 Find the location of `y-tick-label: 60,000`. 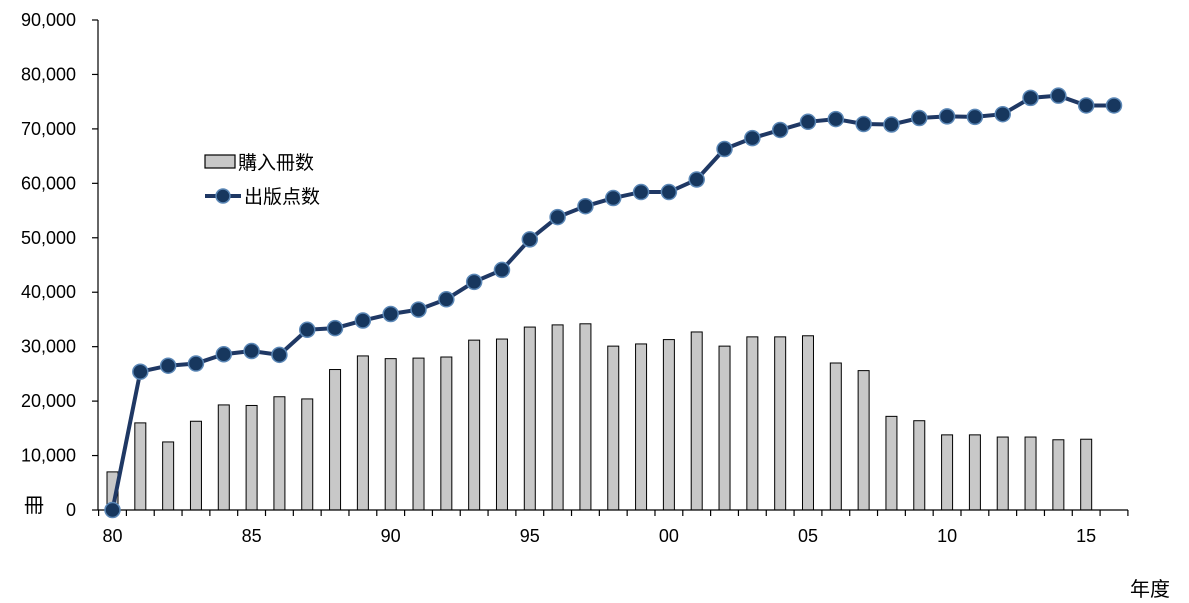

y-tick-label: 60,000 is located at coordinates (48, 183).